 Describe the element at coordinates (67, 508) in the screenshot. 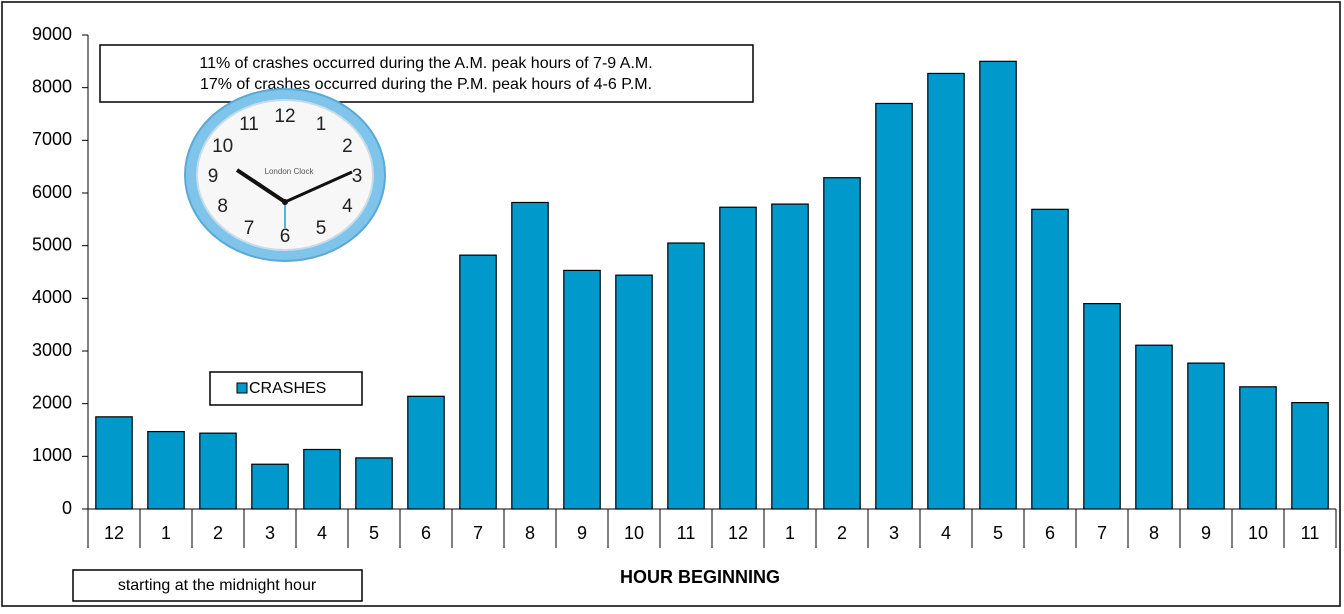

I see `y-tick-label: 0` at that location.